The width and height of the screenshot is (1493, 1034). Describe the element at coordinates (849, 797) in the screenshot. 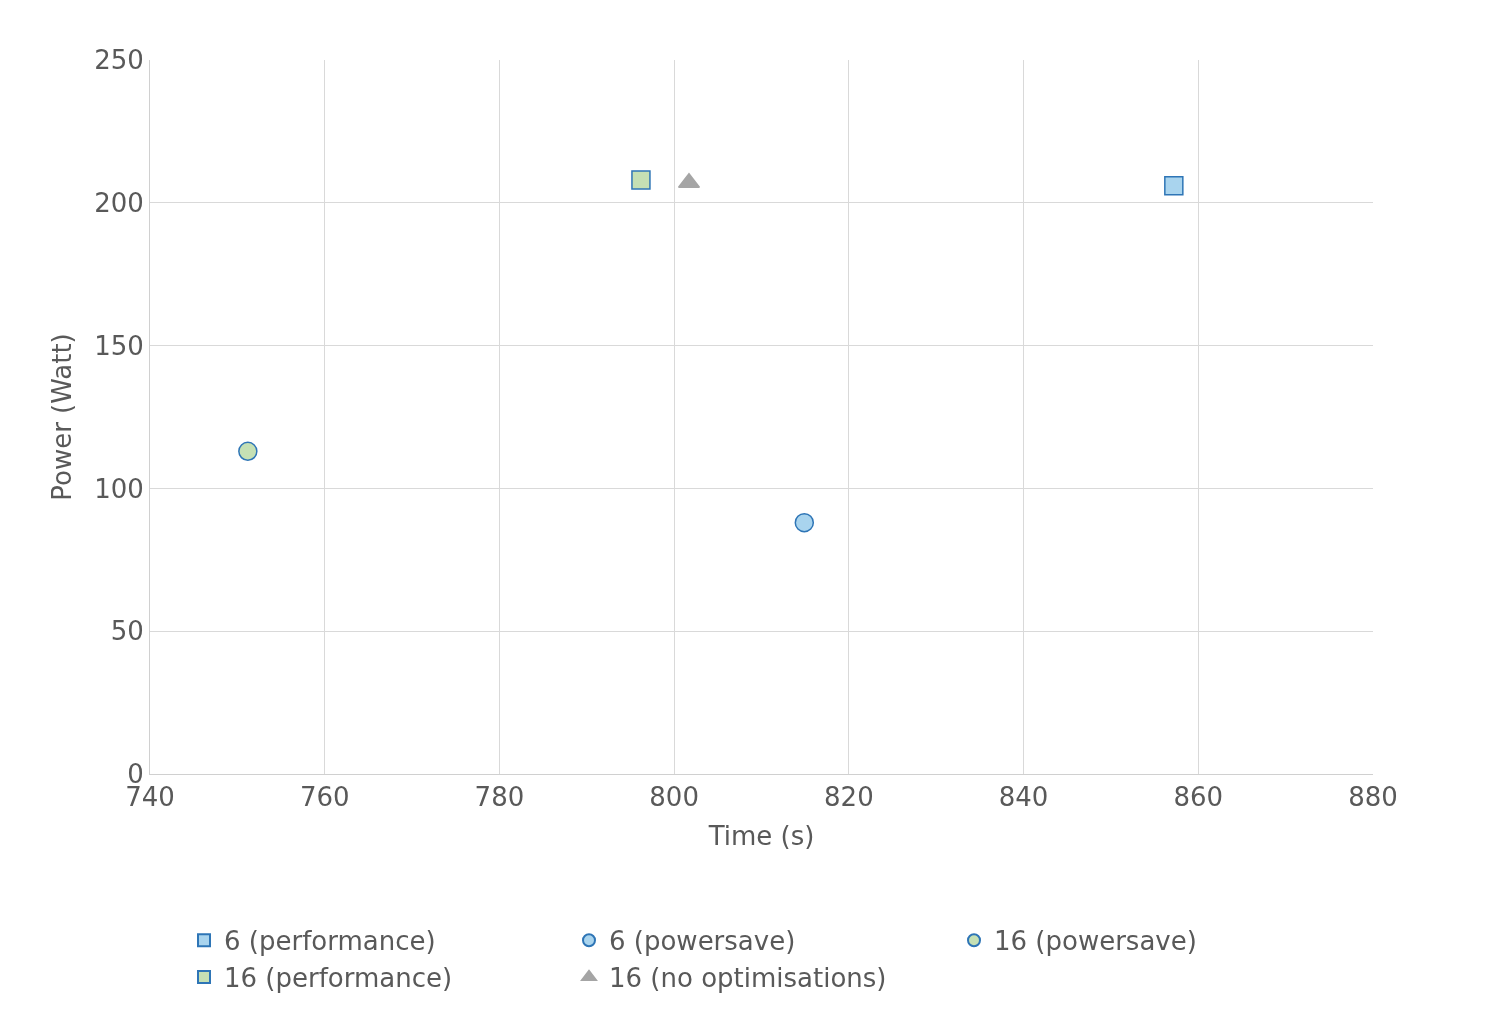

I see `x-tick-label: 820` at that location.